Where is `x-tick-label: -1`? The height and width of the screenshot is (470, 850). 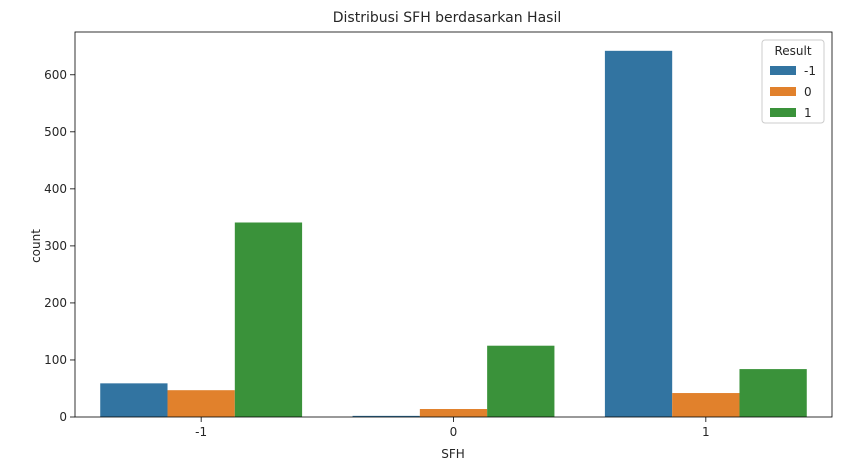
x-tick-label: -1 is located at coordinates (201, 432).